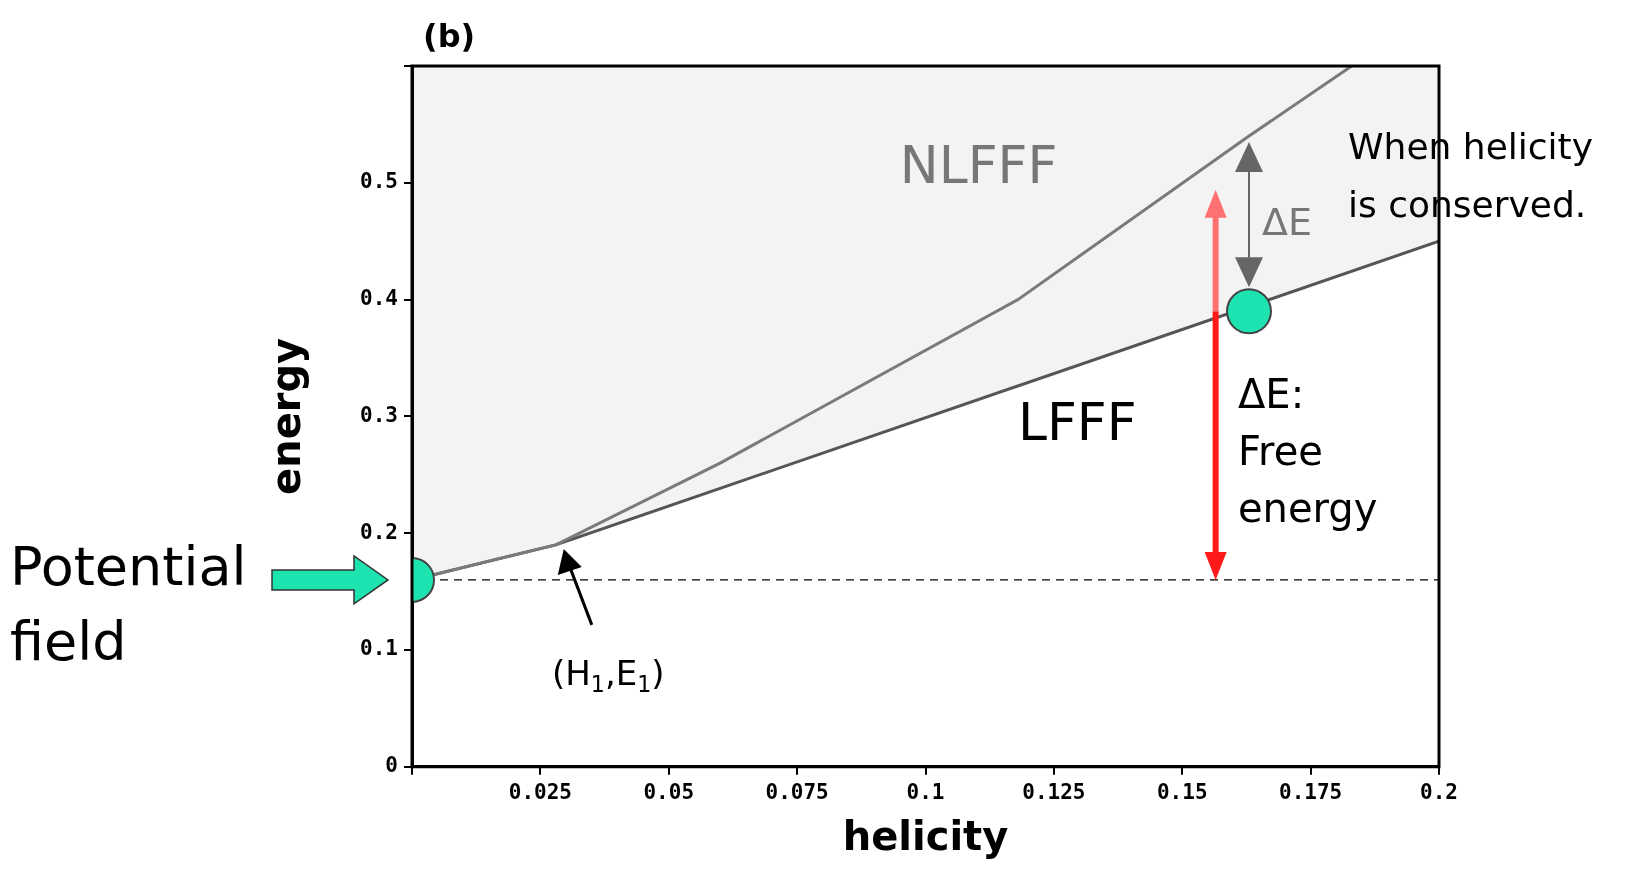  What do you see at coordinates (669, 791) in the screenshot?
I see `x-tick-label: 0.05` at bounding box center [669, 791].